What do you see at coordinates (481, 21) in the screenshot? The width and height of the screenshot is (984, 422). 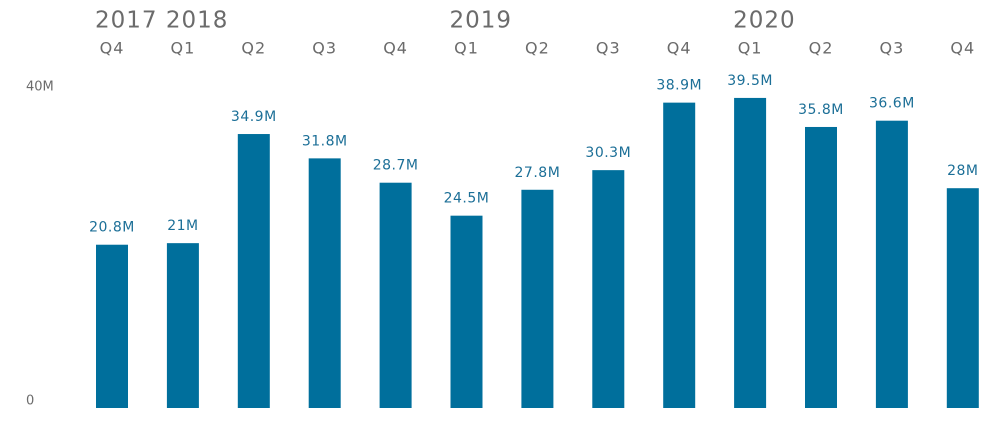 I see `year-label: 2019` at bounding box center [481, 21].